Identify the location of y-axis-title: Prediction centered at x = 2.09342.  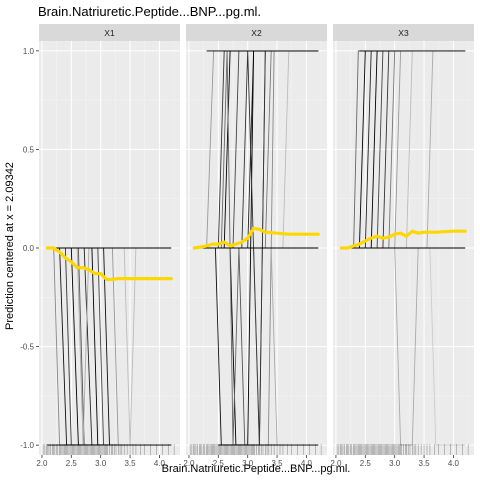
(10, 246).